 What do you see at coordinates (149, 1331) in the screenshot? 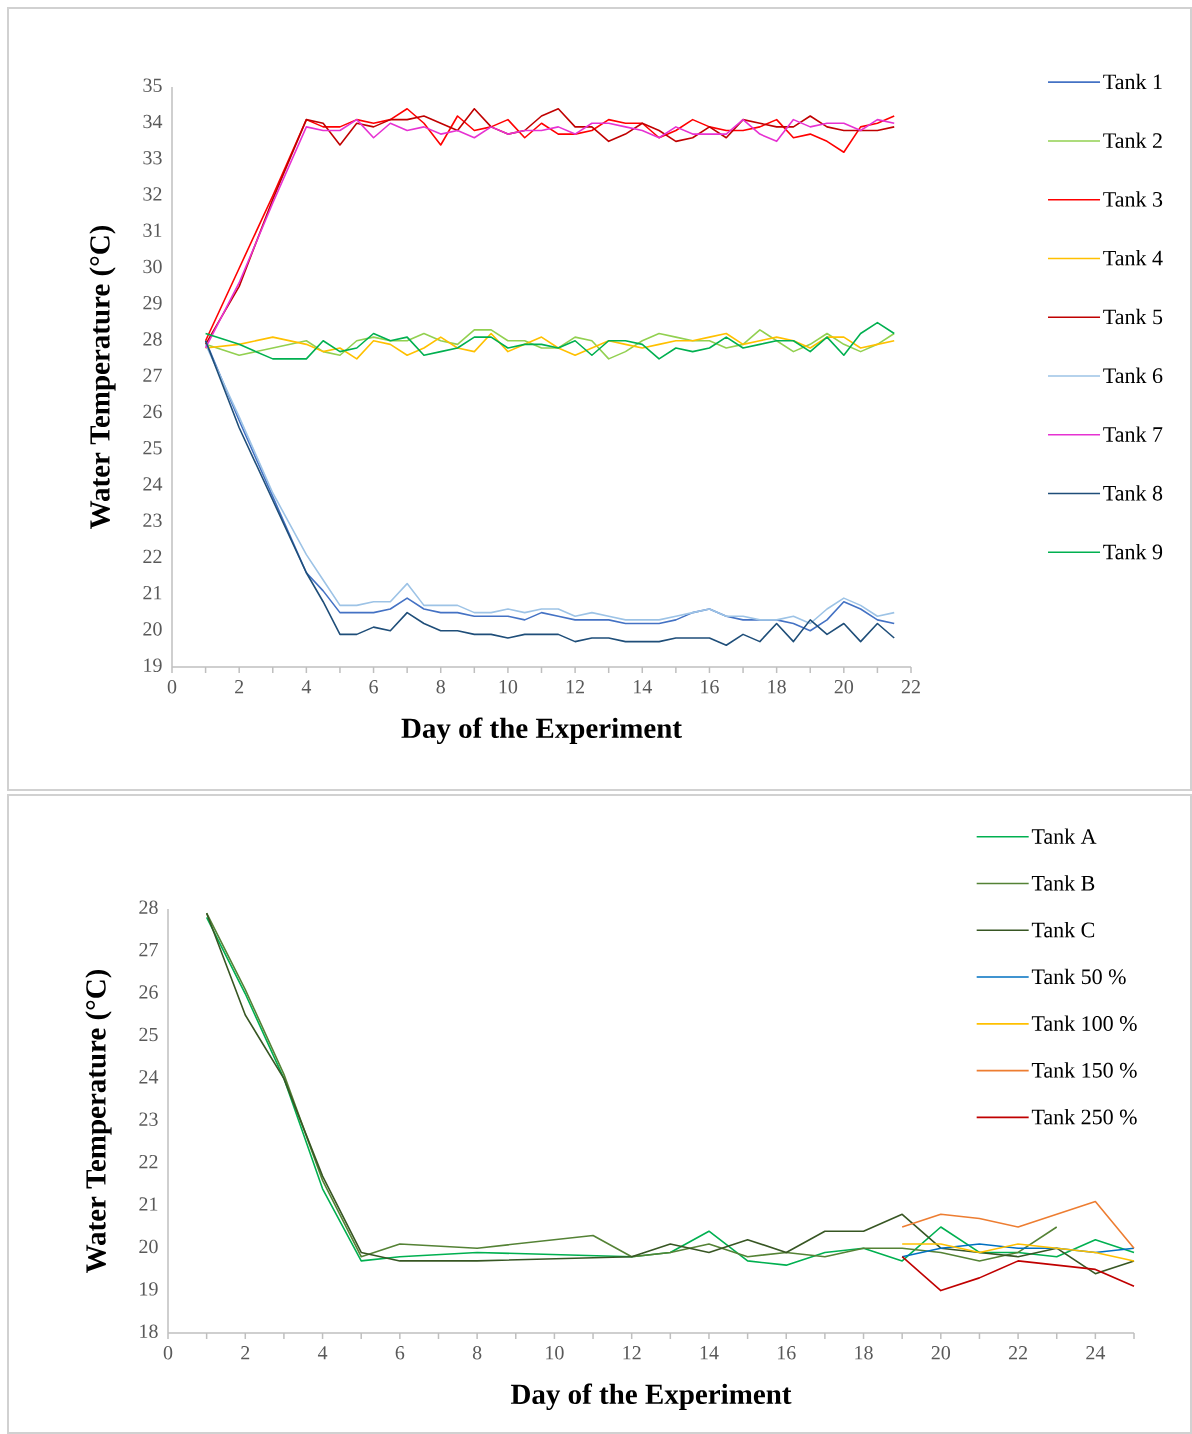
I see `y-tick-label: 18` at bounding box center [149, 1331].